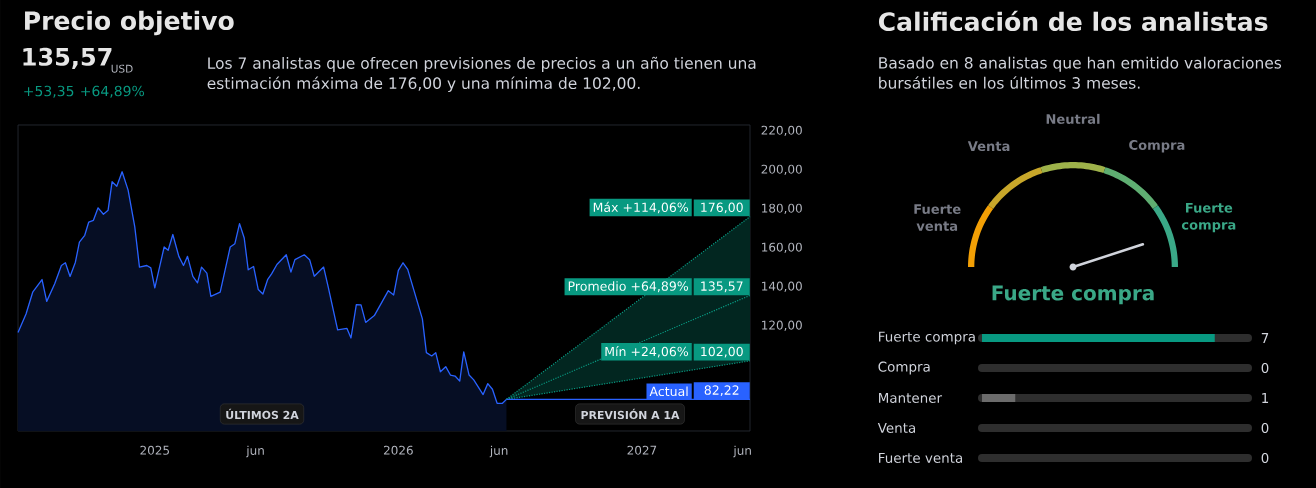  What do you see at coordinates (49, 91) in the screenshot?
I see `text: +53,35` at bounding box center [49, 91].